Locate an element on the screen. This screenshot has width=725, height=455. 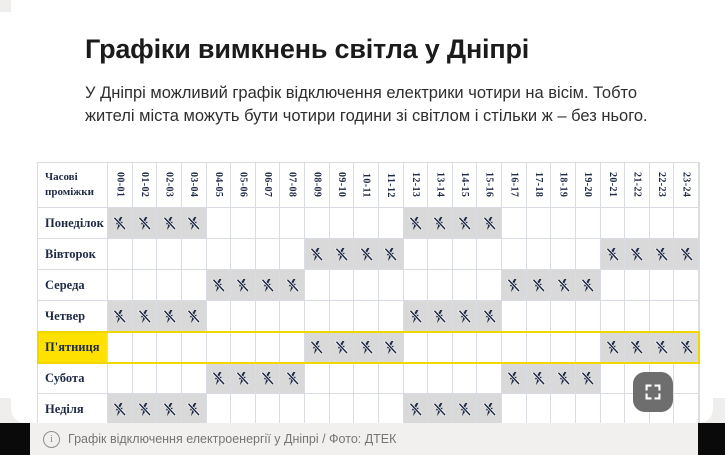
corner-label: Часові проміжки is located at coordinates (73, 185).